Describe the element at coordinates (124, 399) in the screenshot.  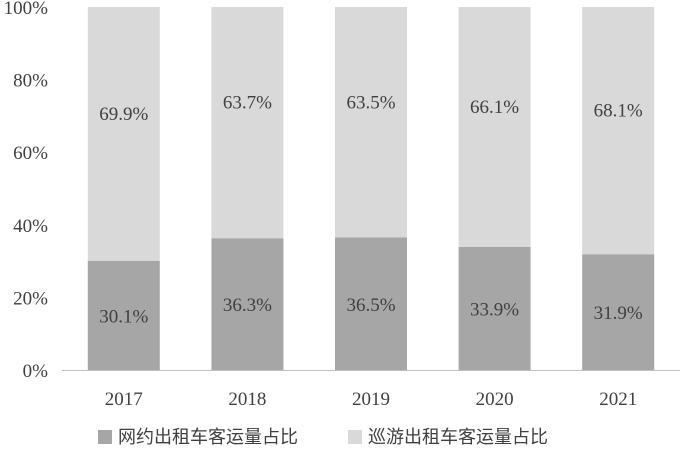
I see `x-tick-label: 2017` at that location.